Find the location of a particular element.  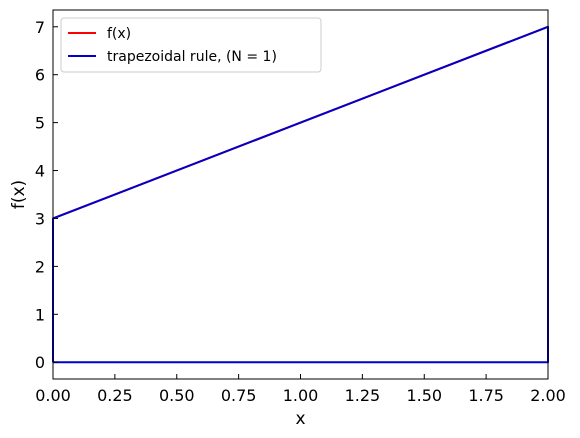

y-tick-label: 6 is located at coordinates (40, 75).